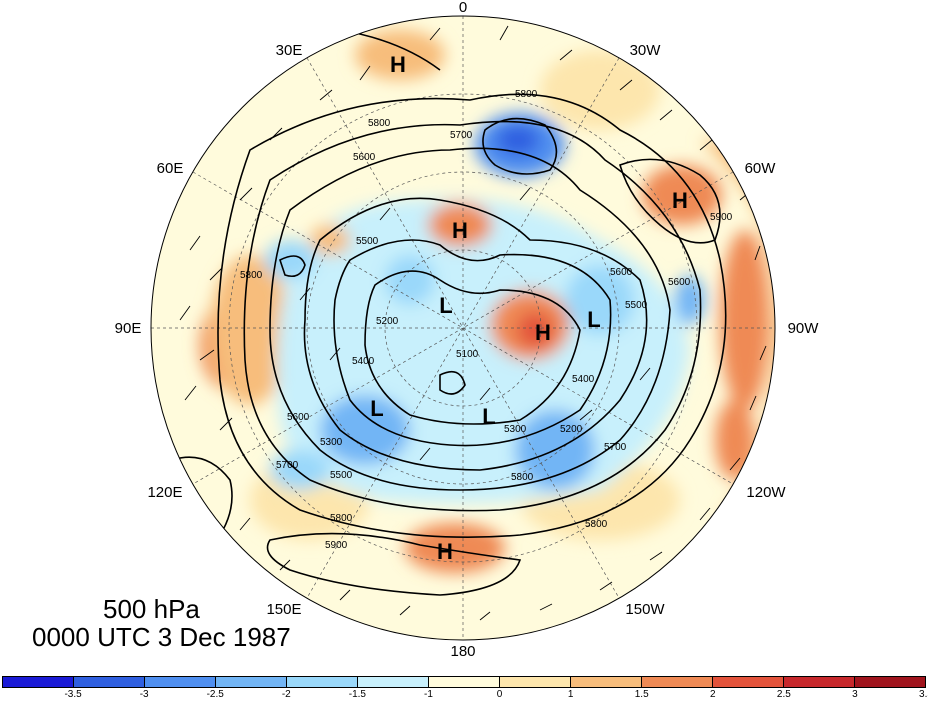  What do you see at coordinates (289, 50) in the screenshot?
I see `lon-label: 30E` at bounding box center [289, 50].